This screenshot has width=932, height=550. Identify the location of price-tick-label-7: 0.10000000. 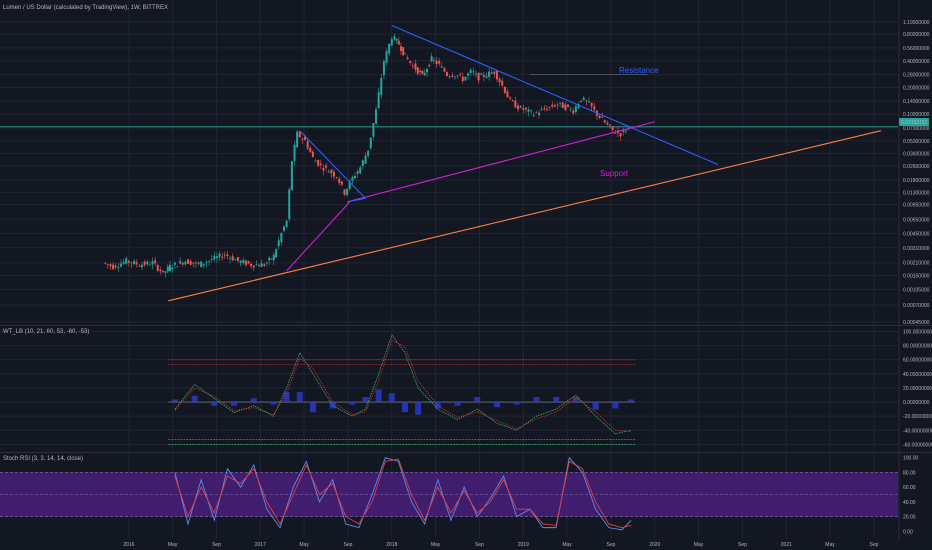
(916, 115).